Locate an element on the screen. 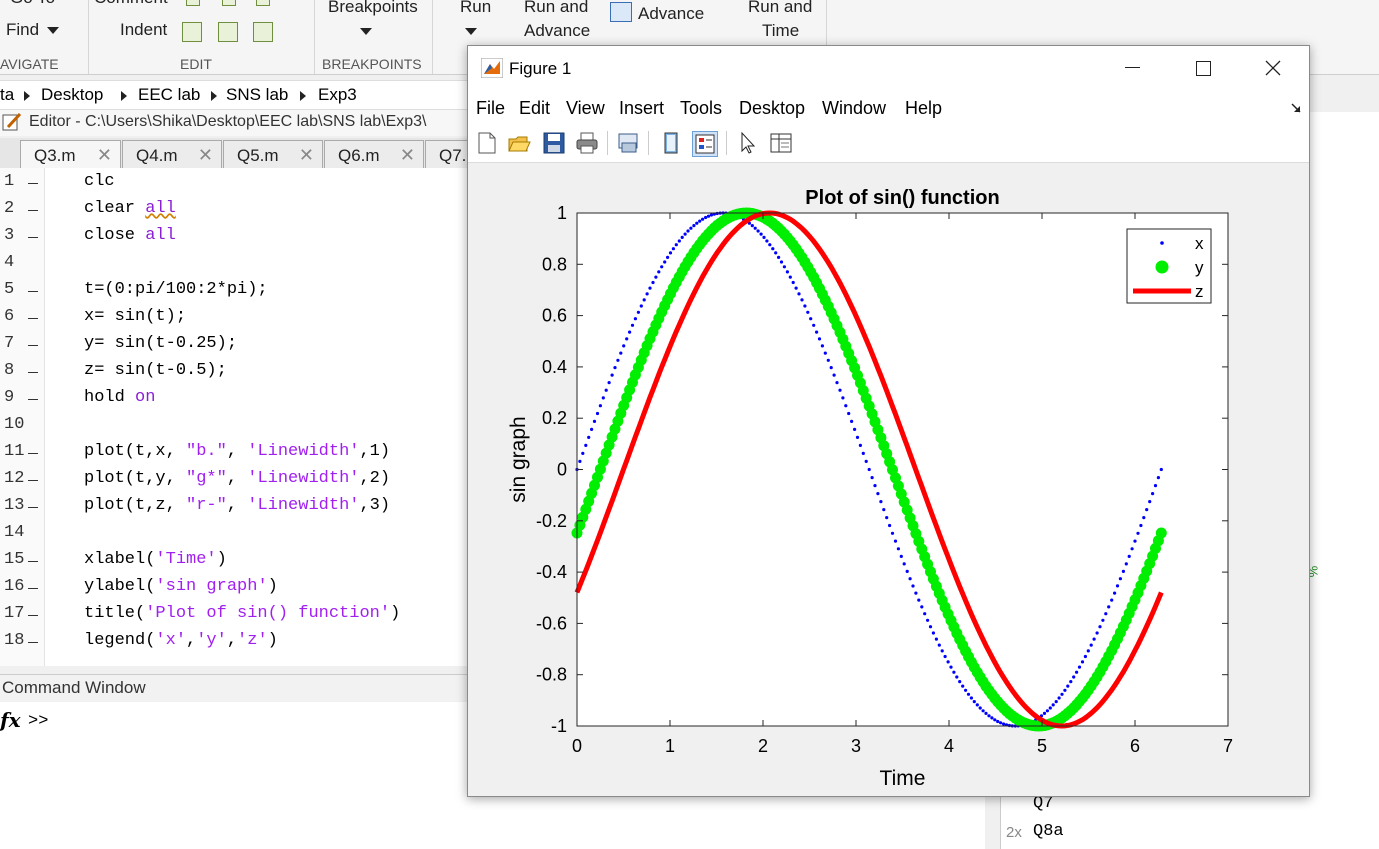 This screenshot has width=1379, height=849. indent-button: Indent is located at coordinates (144, 29).